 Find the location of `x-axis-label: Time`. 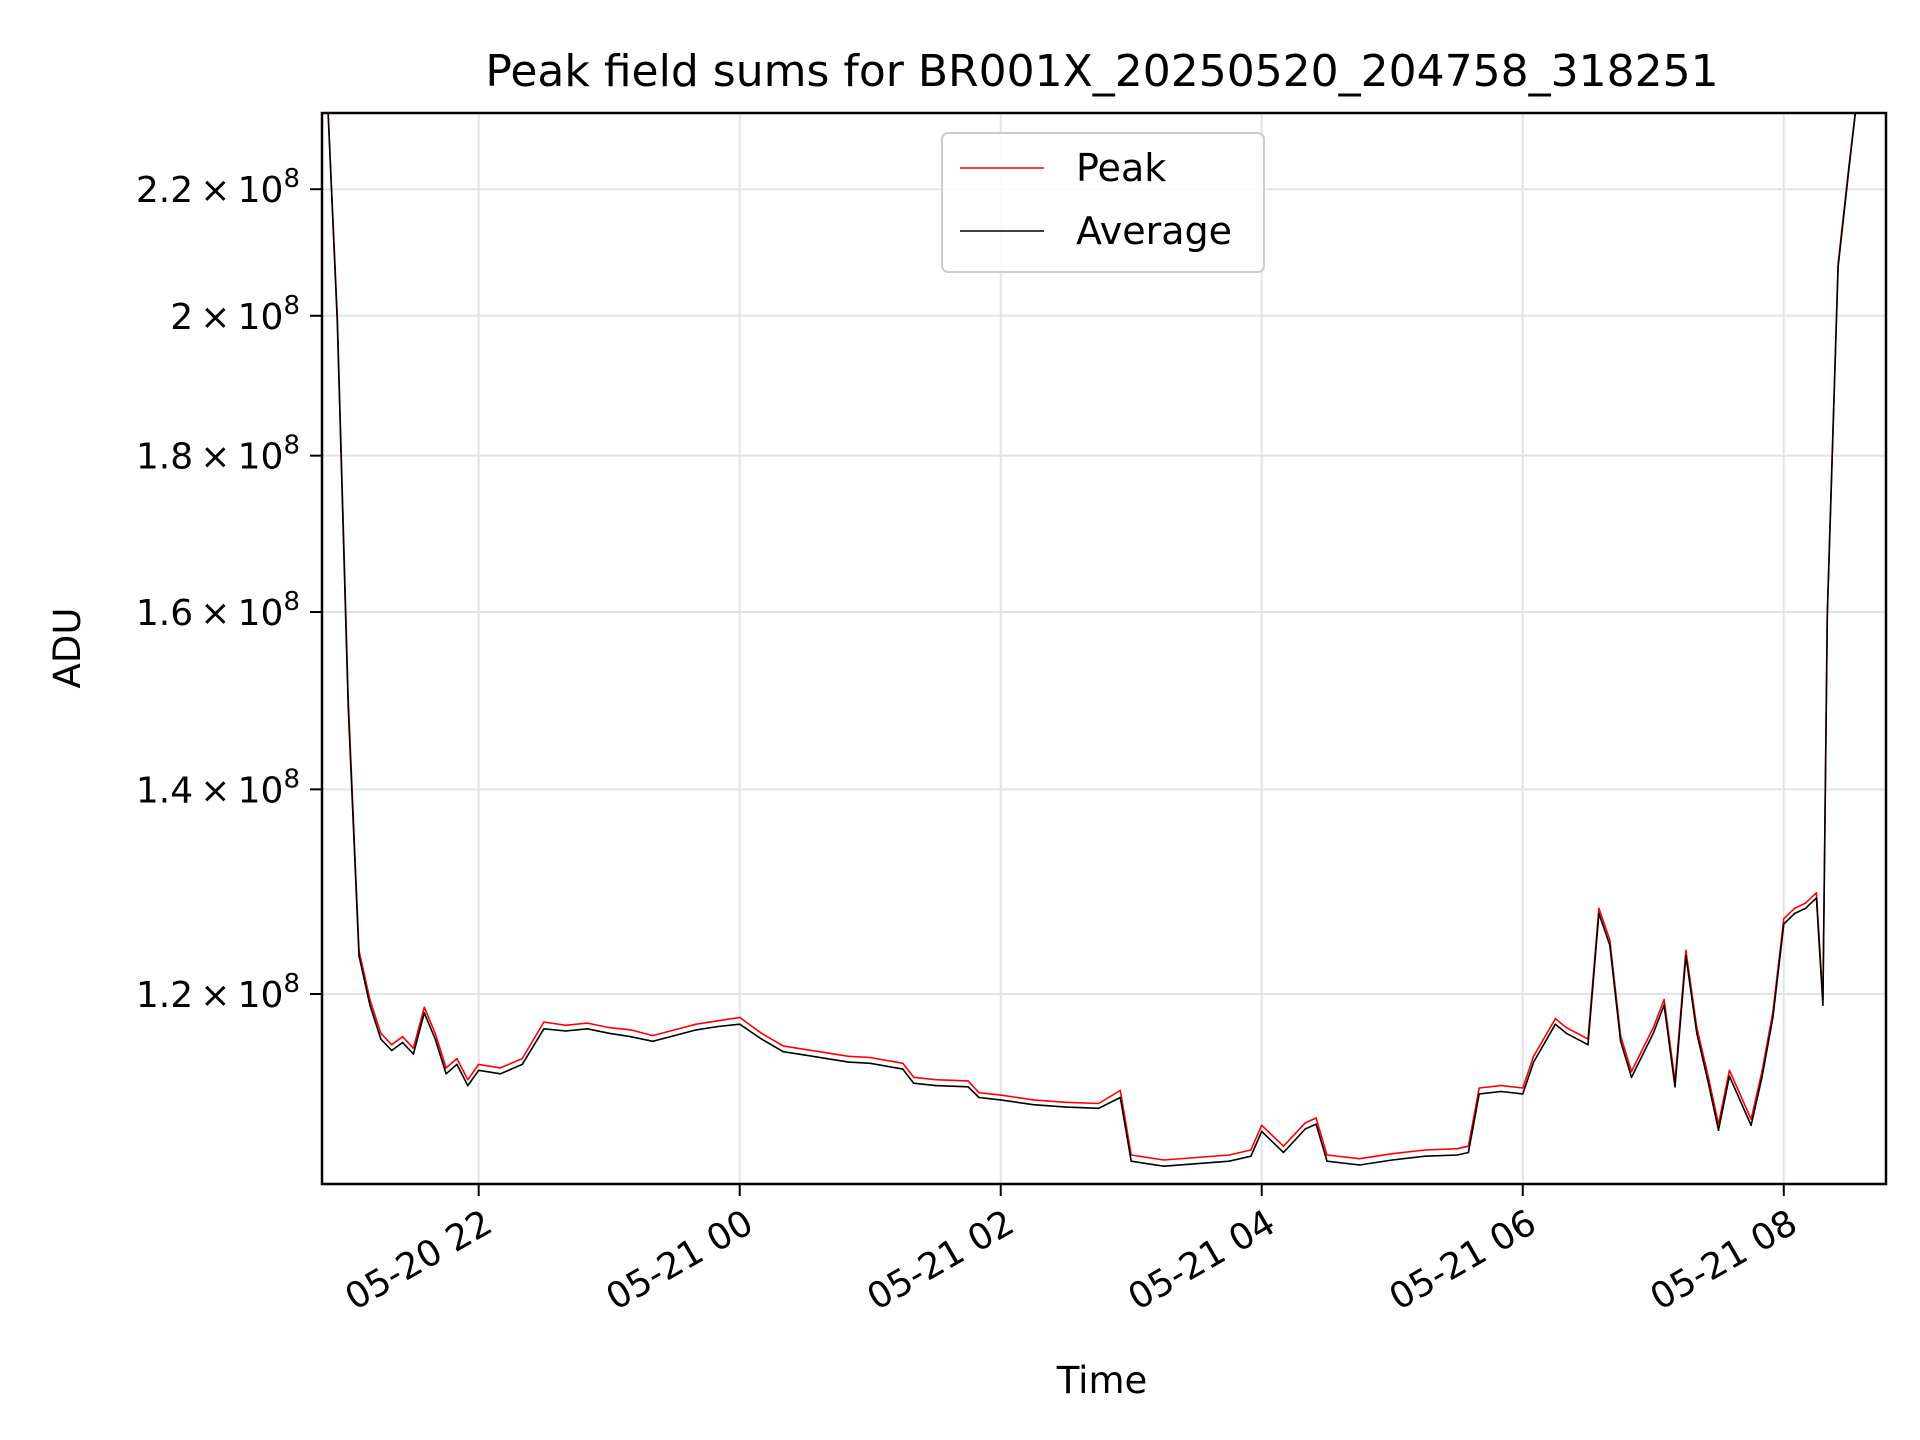

x-axis-label: Time is located at coordinates (1102, 1380).